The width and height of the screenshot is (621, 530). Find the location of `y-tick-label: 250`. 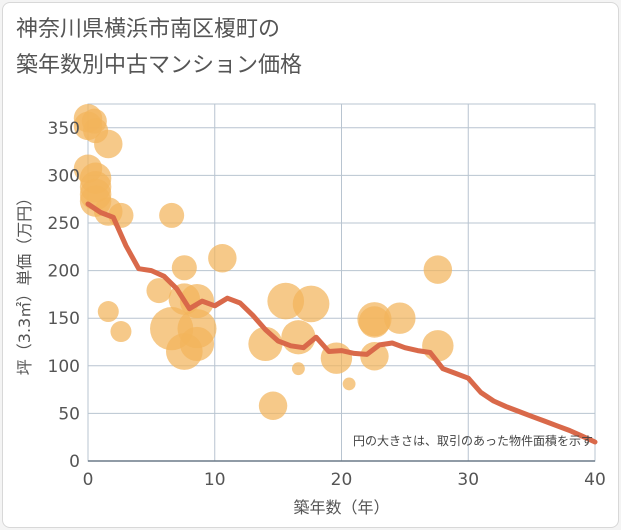

y-tick-label: 250 is located at coordinates (64, 224).